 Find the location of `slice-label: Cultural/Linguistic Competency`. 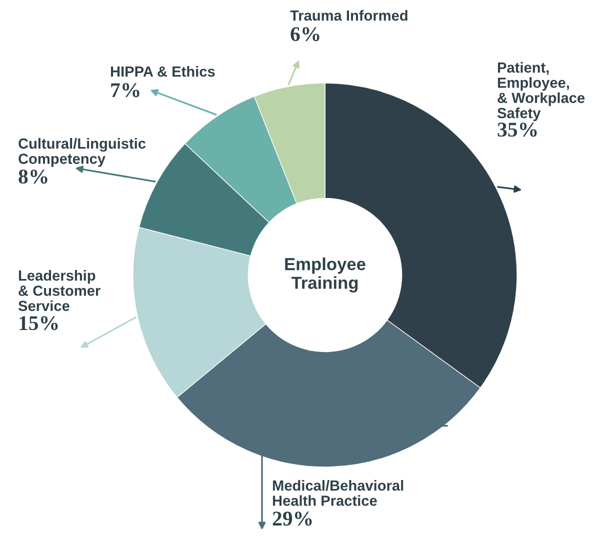

slice-label: Cultural/Linguistic Competency is located at coordinates (82, 152).